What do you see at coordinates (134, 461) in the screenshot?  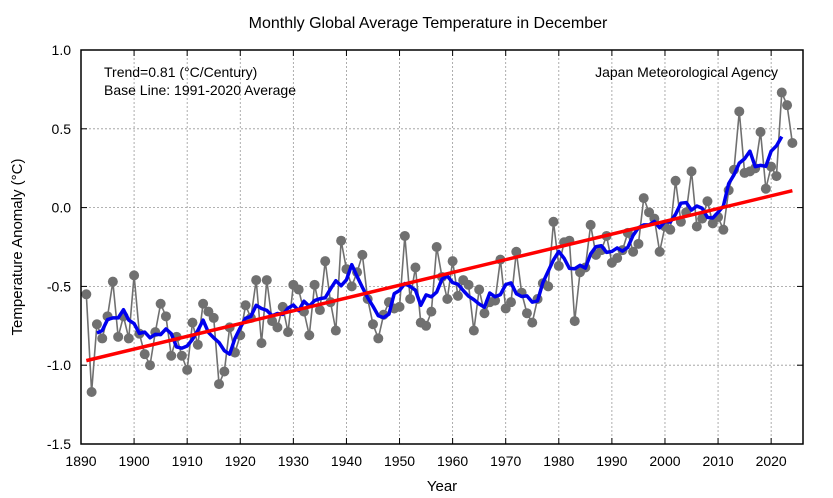 I see `x-tick-label: 1900` at bounding box center [134, 461].